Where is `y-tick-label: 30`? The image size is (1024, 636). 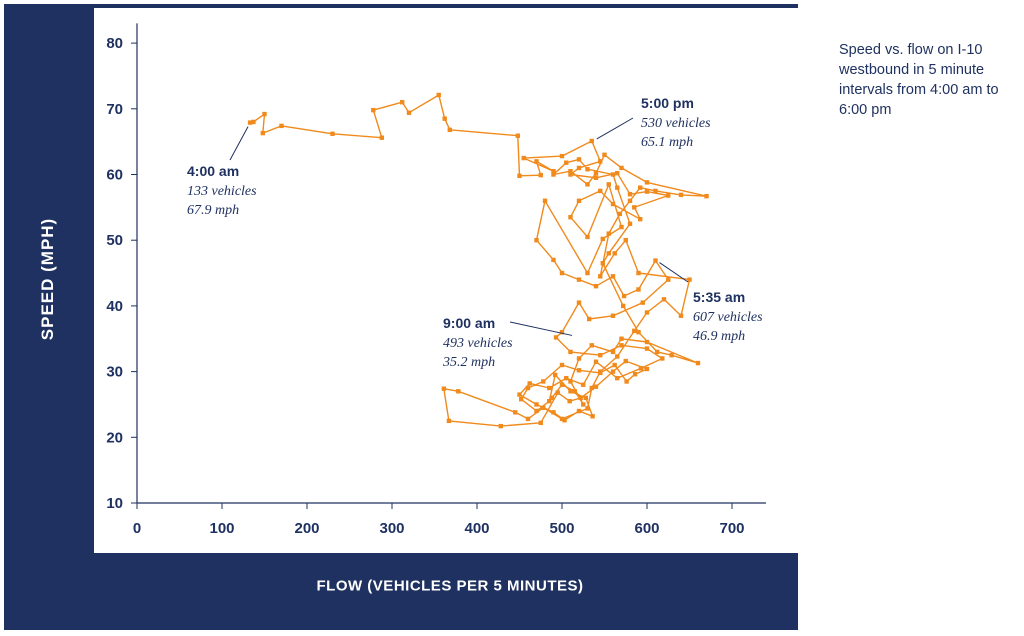
y-tick-label: 30 is located at coordinates (114, 372).